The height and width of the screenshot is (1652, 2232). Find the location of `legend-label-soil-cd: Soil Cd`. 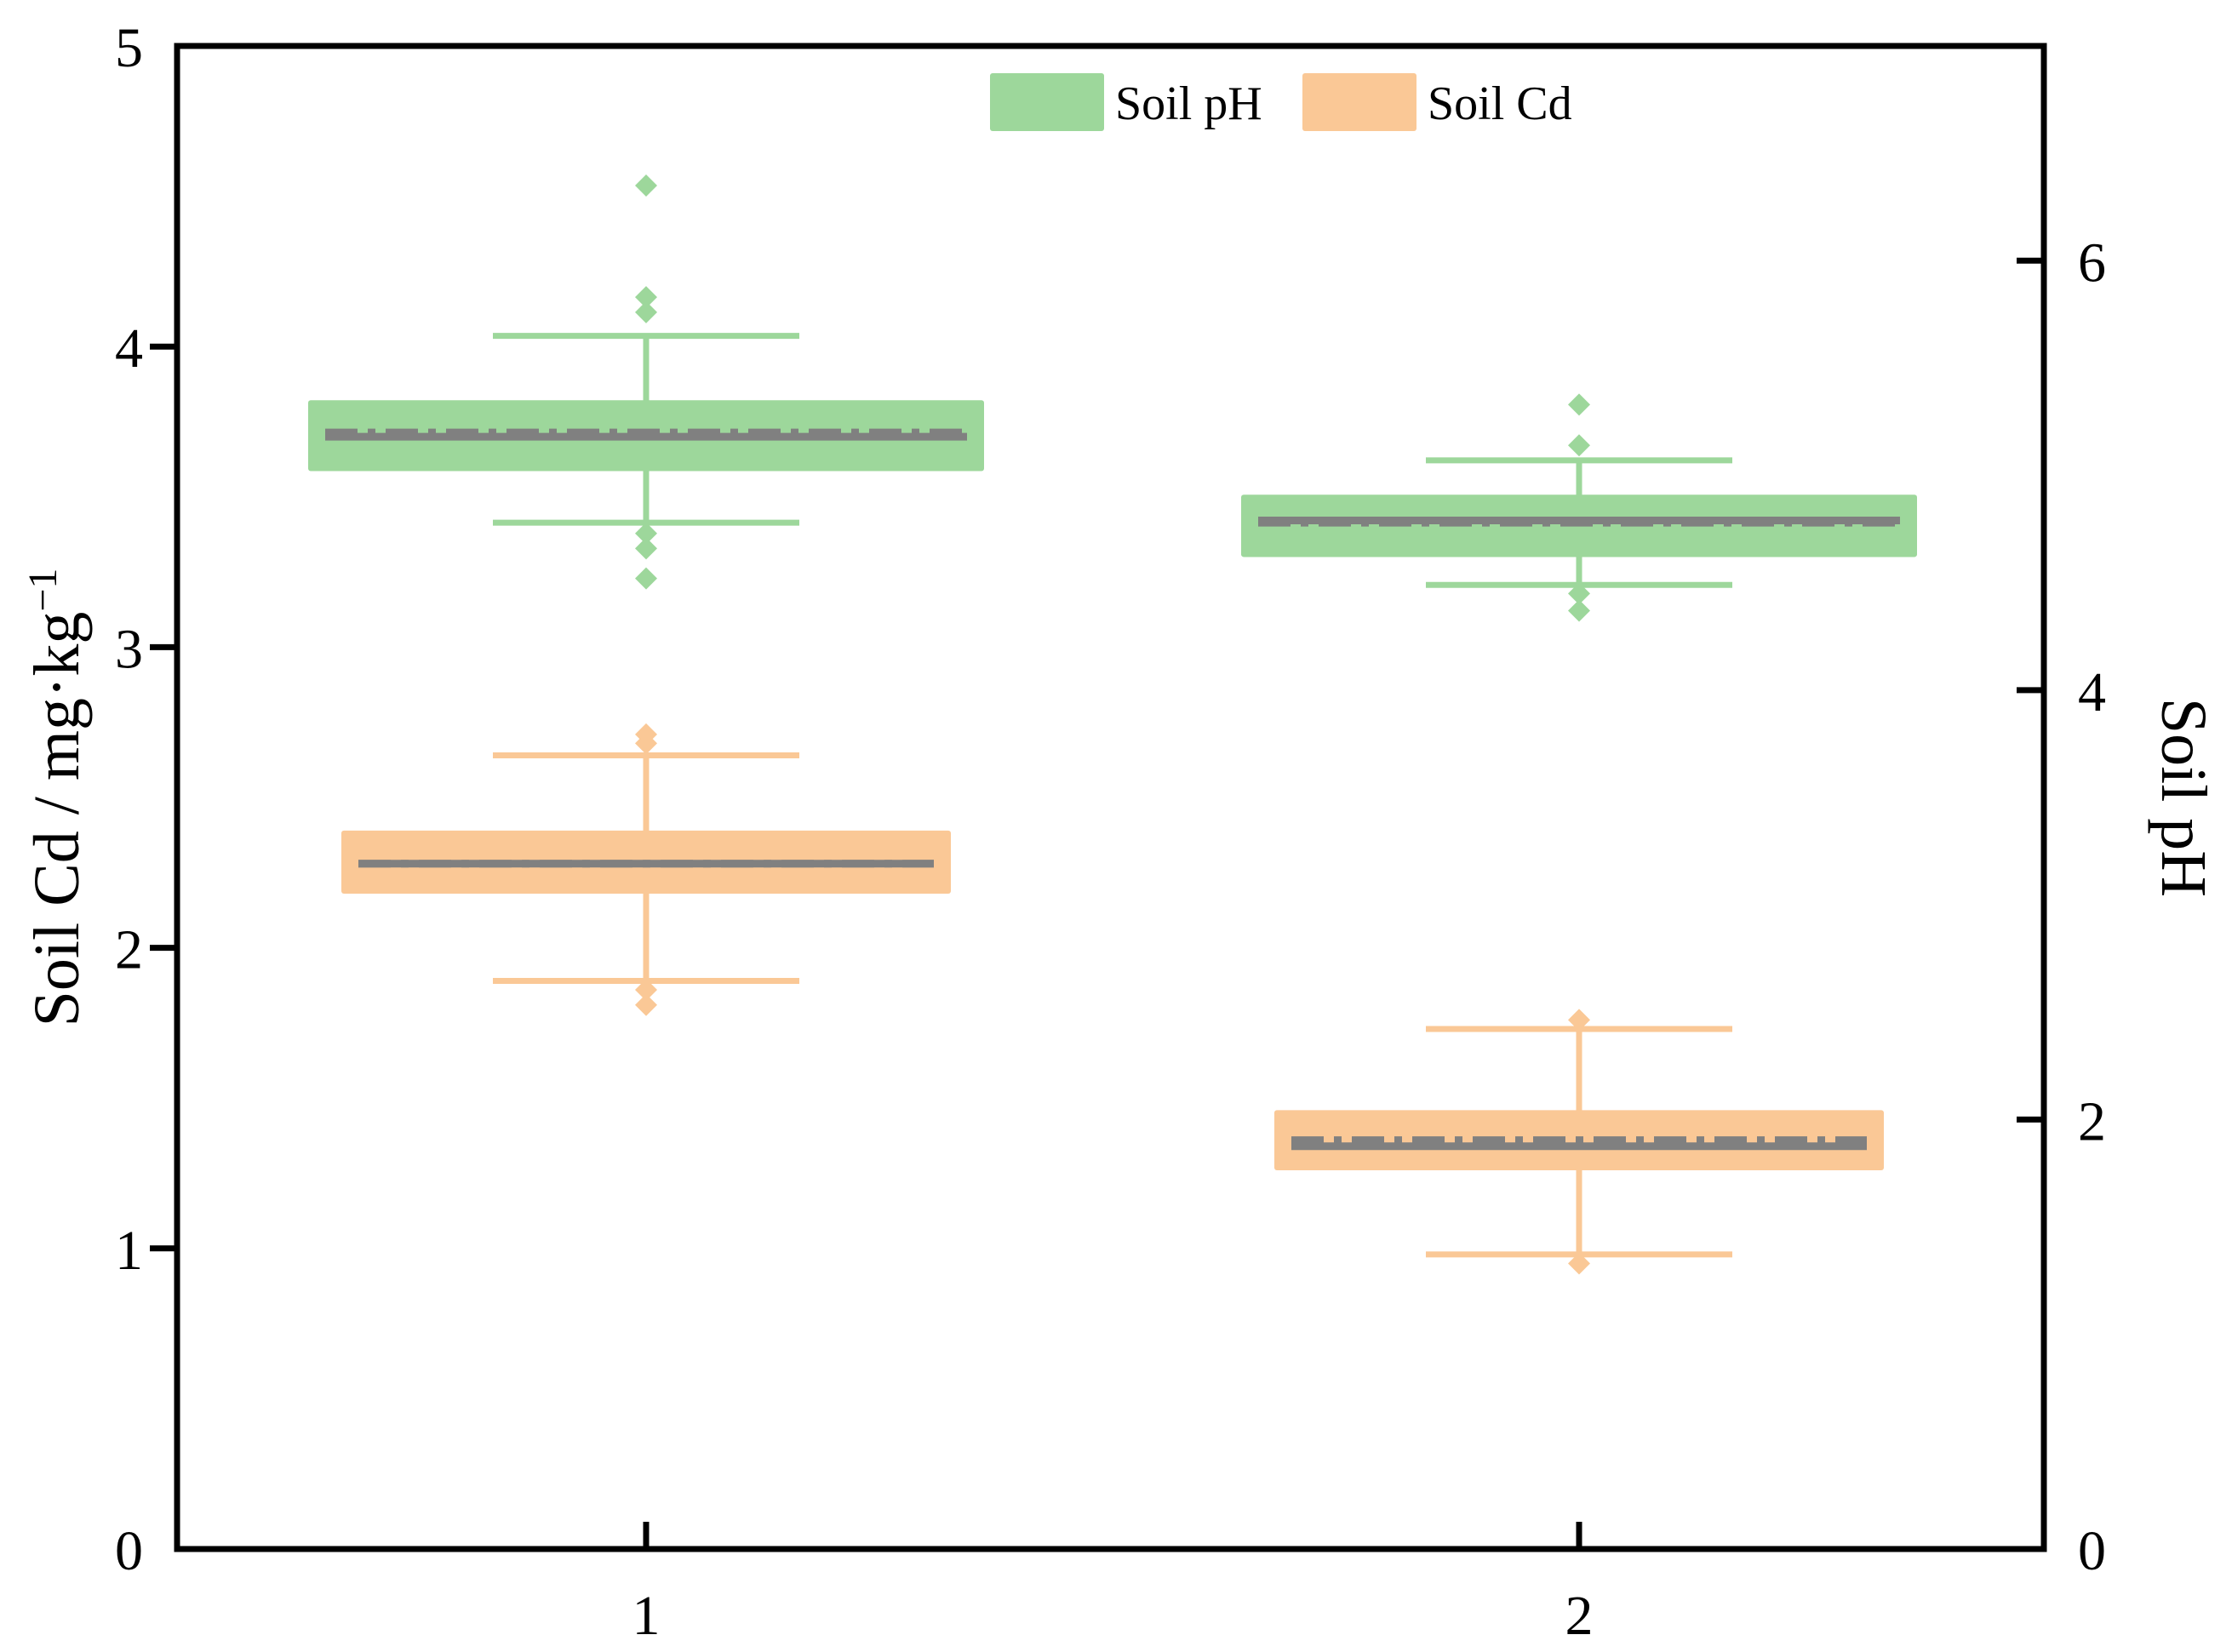

legend-label-soil-cd: Soil Cd is located at coordinates (1500, 104).